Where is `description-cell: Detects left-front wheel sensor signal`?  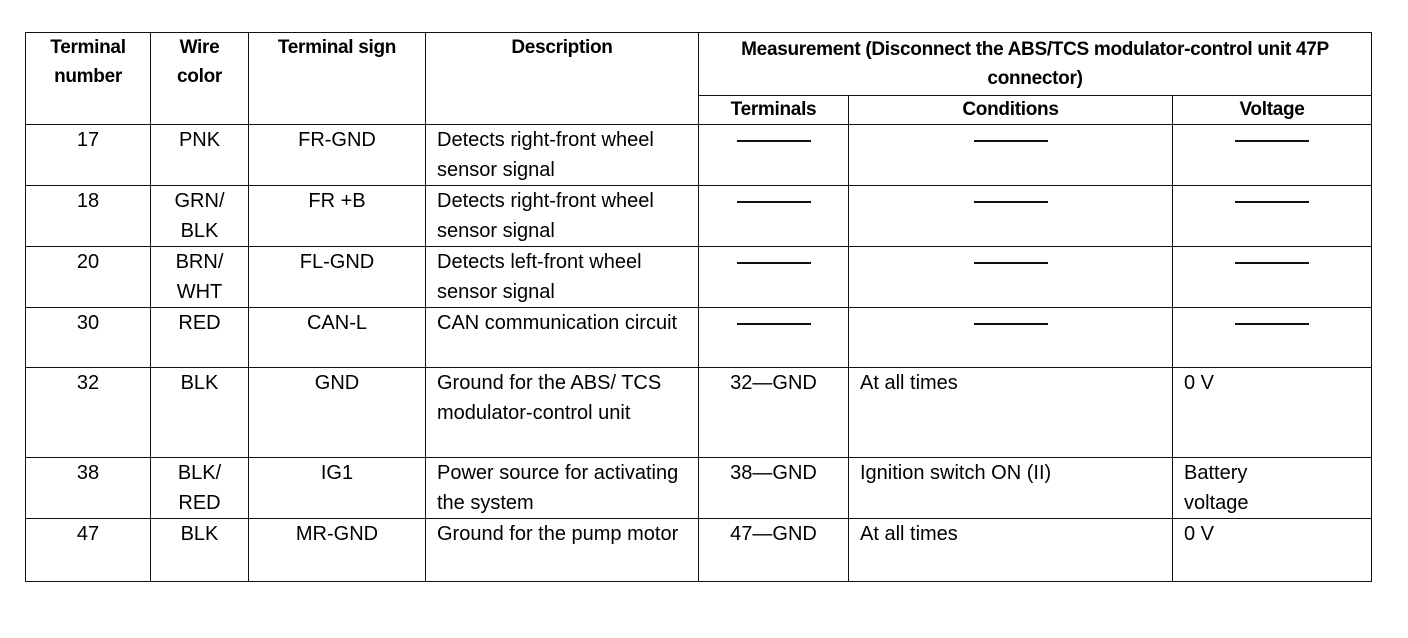 description-cell: Detects left-front wheel sensor signal is located at coordinates (562, 277).